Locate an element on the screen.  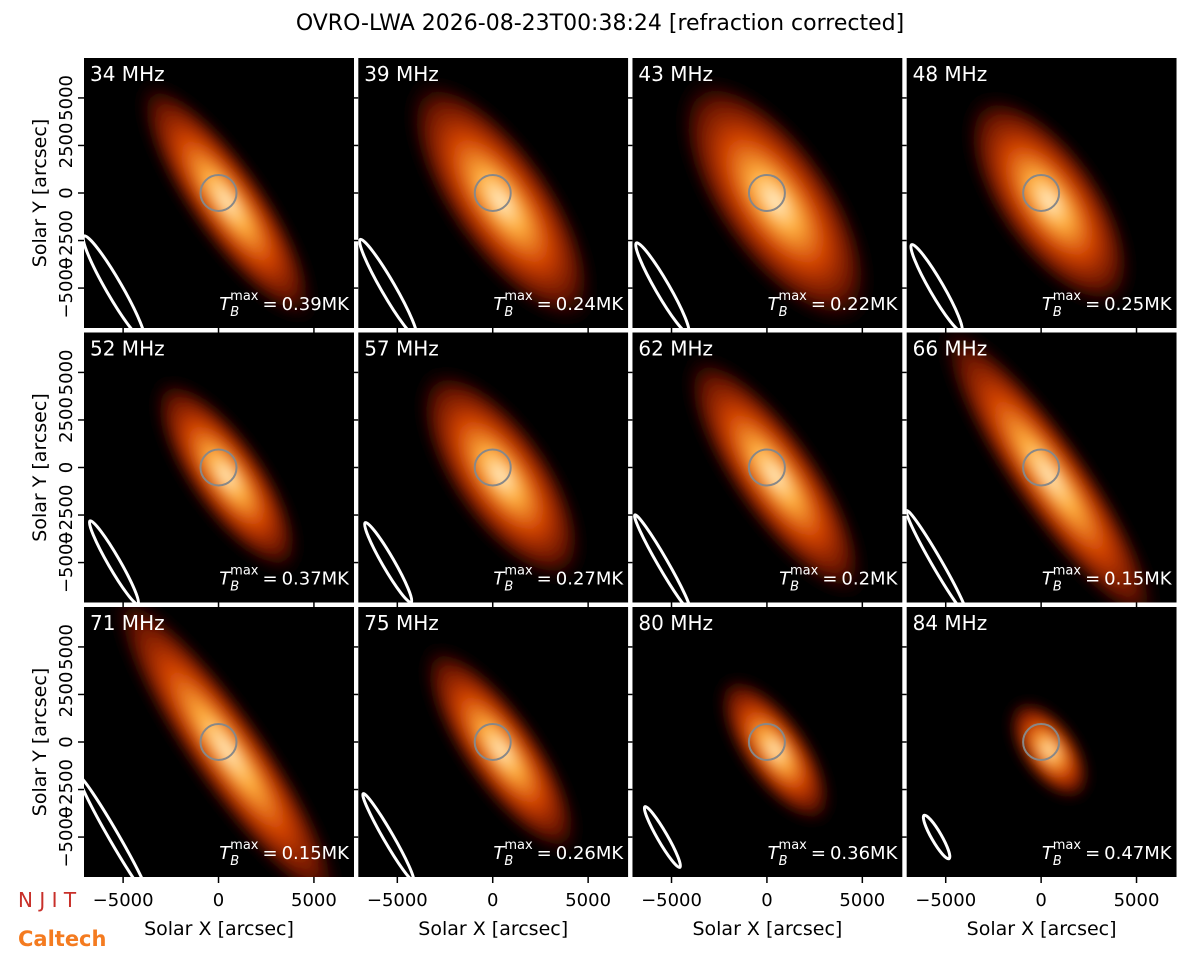
frequency-label: 39 MHz is located at coordinates (401, 74).